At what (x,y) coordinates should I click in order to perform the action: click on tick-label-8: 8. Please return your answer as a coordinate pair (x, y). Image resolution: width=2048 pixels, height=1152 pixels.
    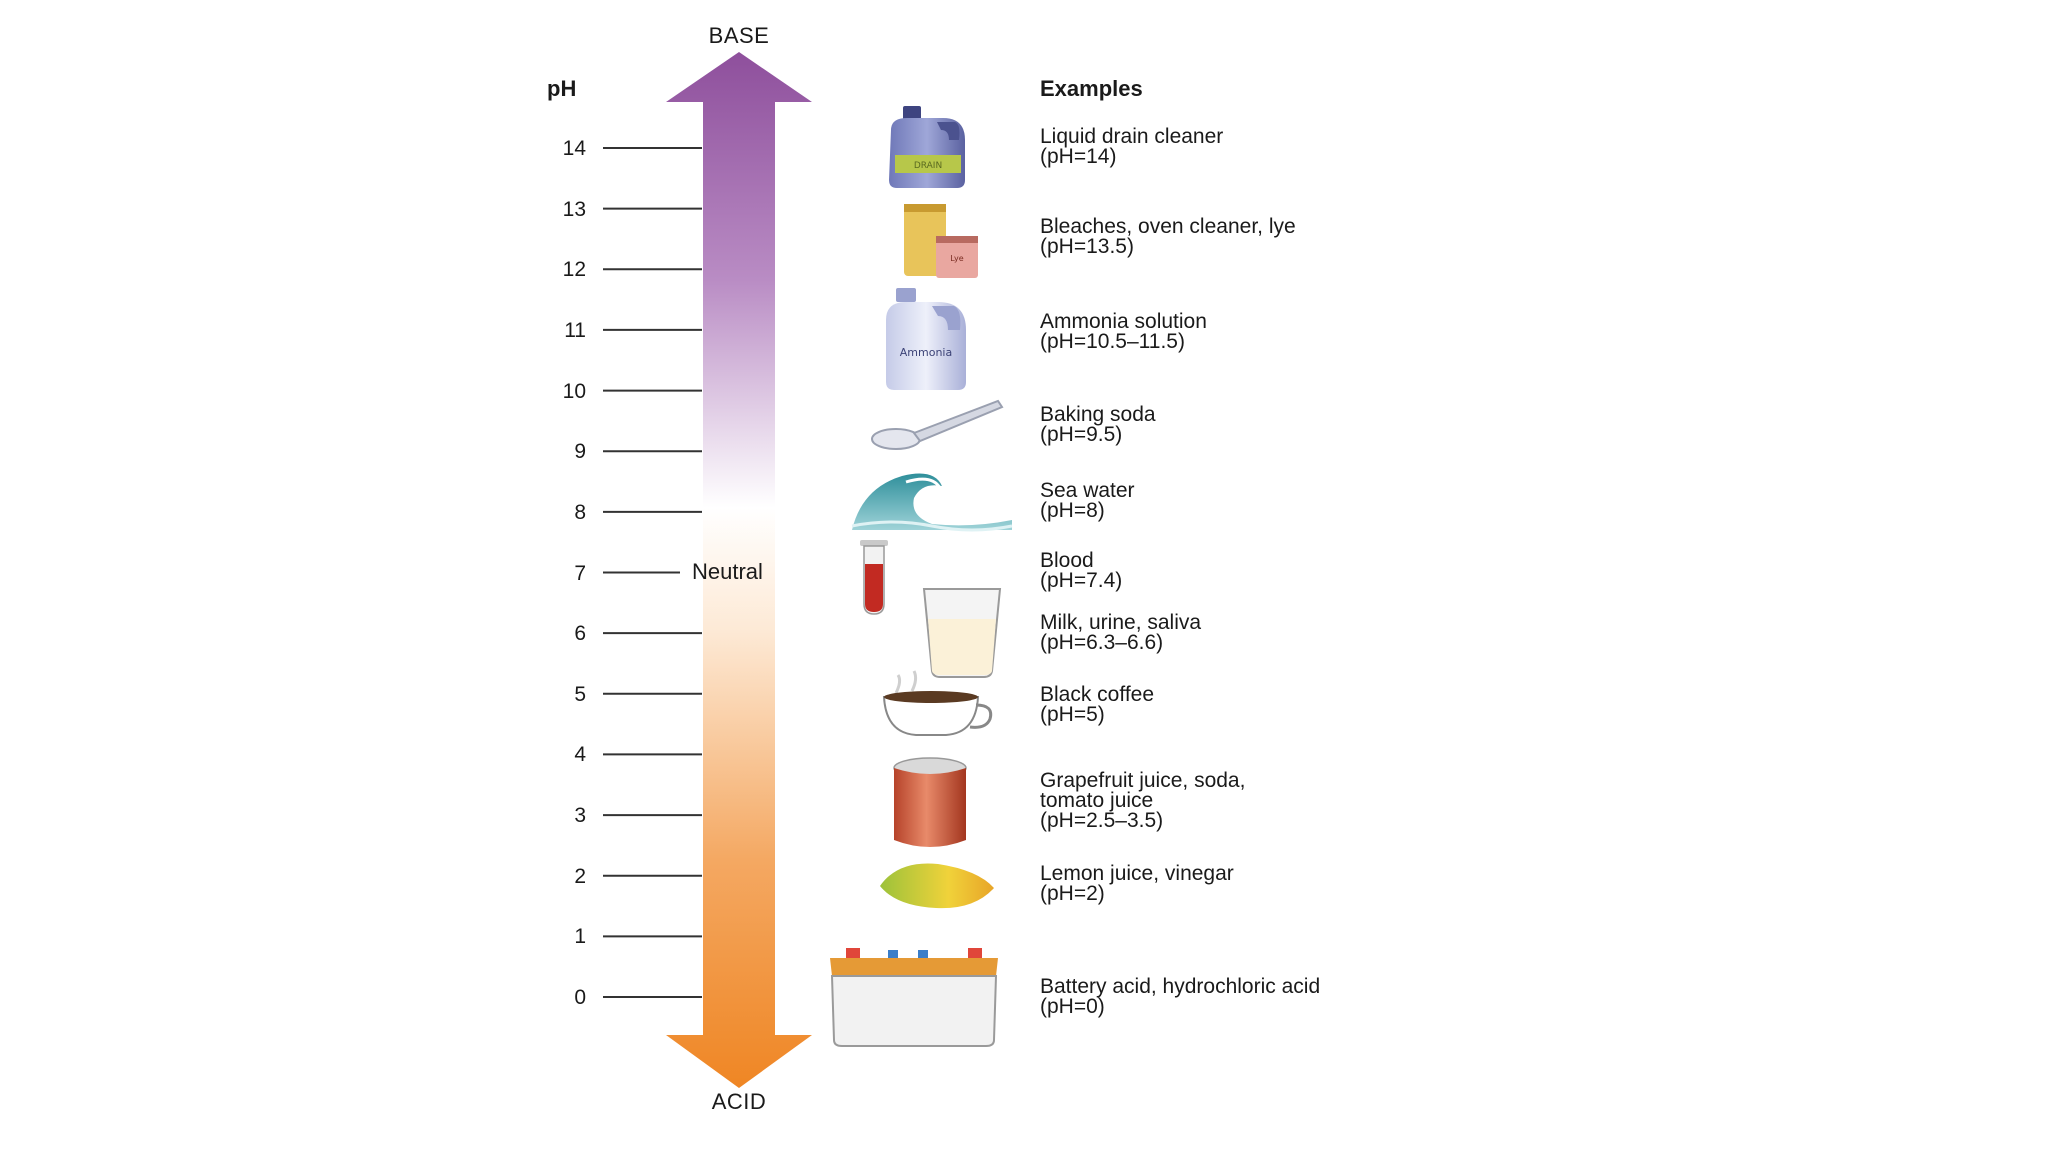
    Looking at the image, I should click on (580, 512).